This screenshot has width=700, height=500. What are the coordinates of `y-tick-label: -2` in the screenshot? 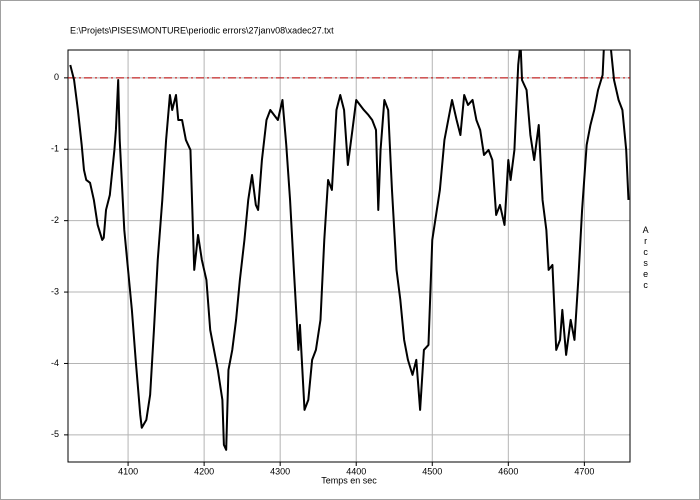 It's located at (55, 220).